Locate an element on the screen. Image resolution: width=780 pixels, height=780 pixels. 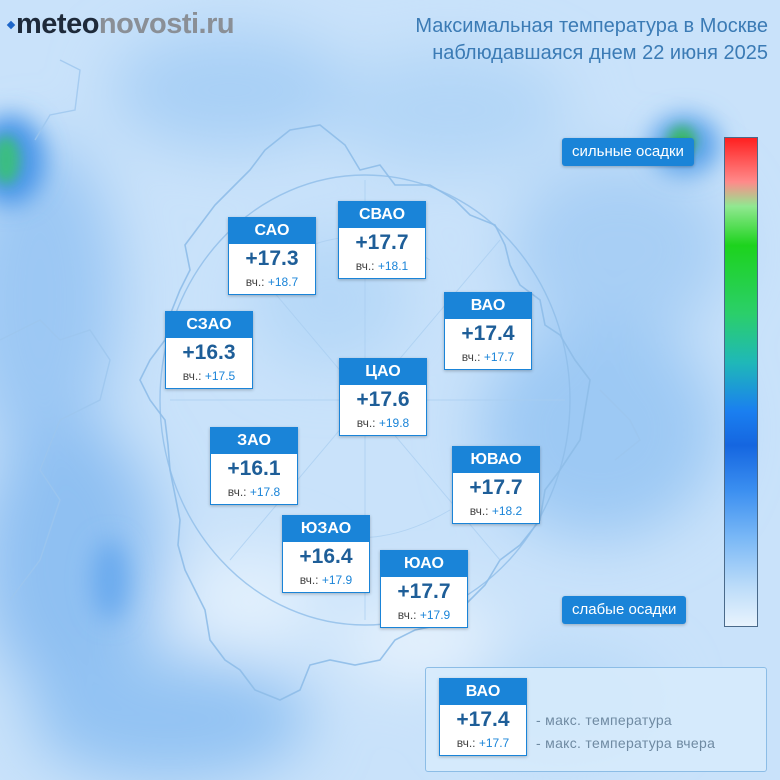
logo: meteonovosti.ru is located at coordinates (121, 24).